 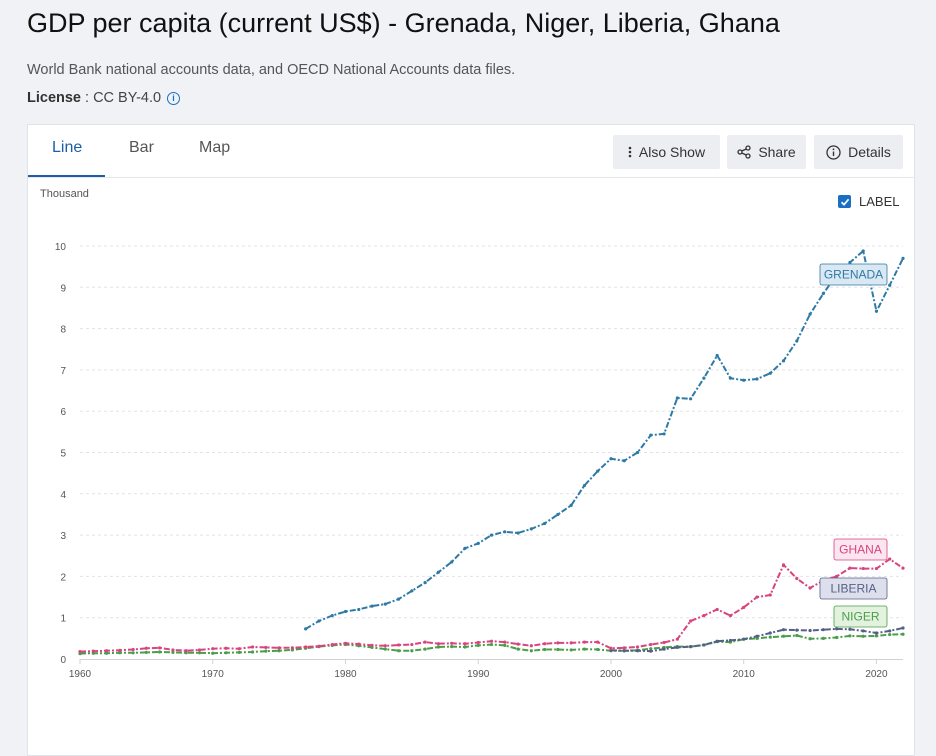 I want to click on y-tick-label: 6, so click(x=63, y=412).